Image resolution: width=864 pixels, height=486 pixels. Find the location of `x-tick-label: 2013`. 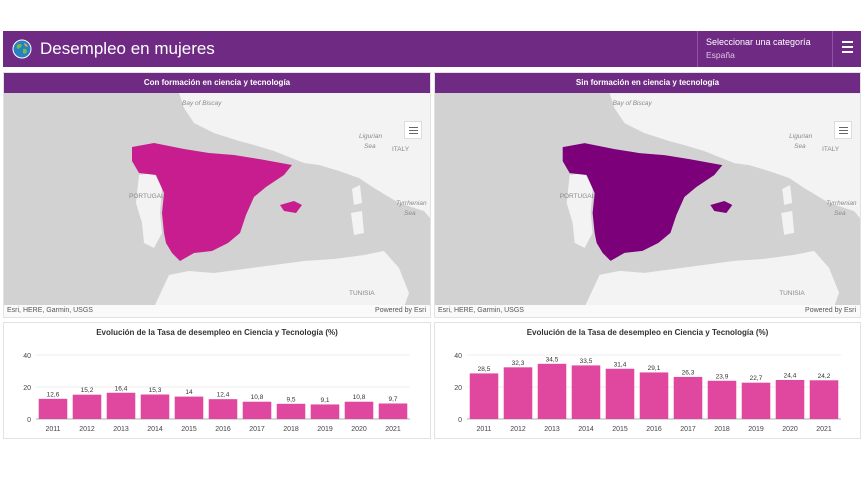

x-tick-label: 2013 is located at coordinates (552, 429).